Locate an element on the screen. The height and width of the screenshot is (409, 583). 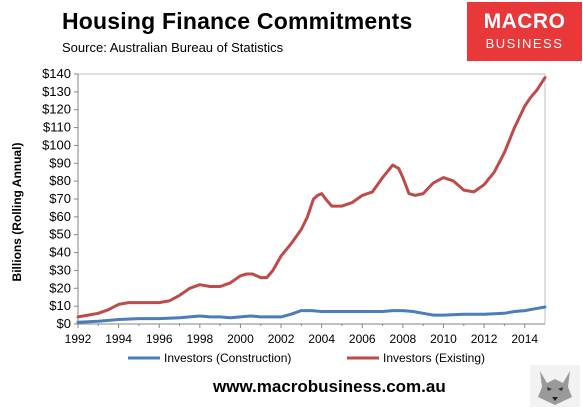
y-tick-label: $130 is located at coordinates (56, 91).